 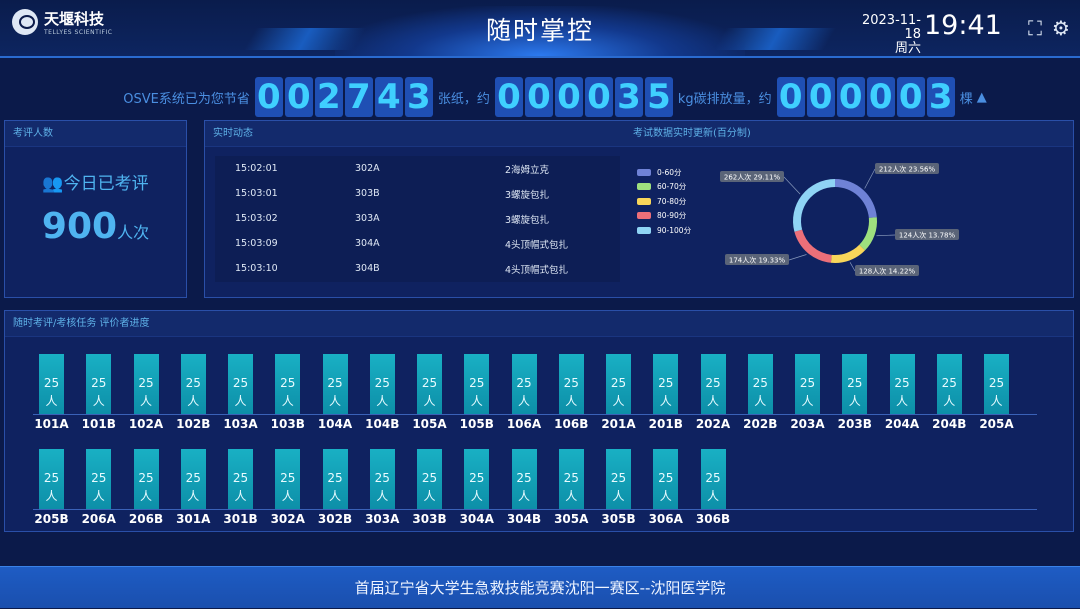 What do you see at coordinates (664, 172) in the screenshot?
I see `legend-item: 0-60分` at bounding box center [664, 172].